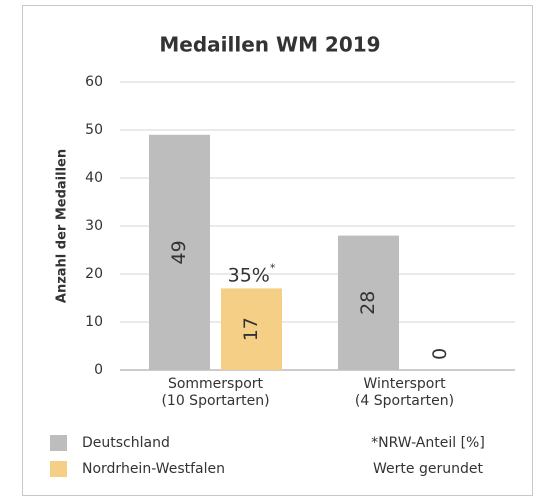 The height and width of the screenshot is (501, 539). What do you see at coordinates (215, 392) in the screenshot?
I see `x-tick-label: Sommersport (10 Sportarten)` at bounding box center [215, 392].